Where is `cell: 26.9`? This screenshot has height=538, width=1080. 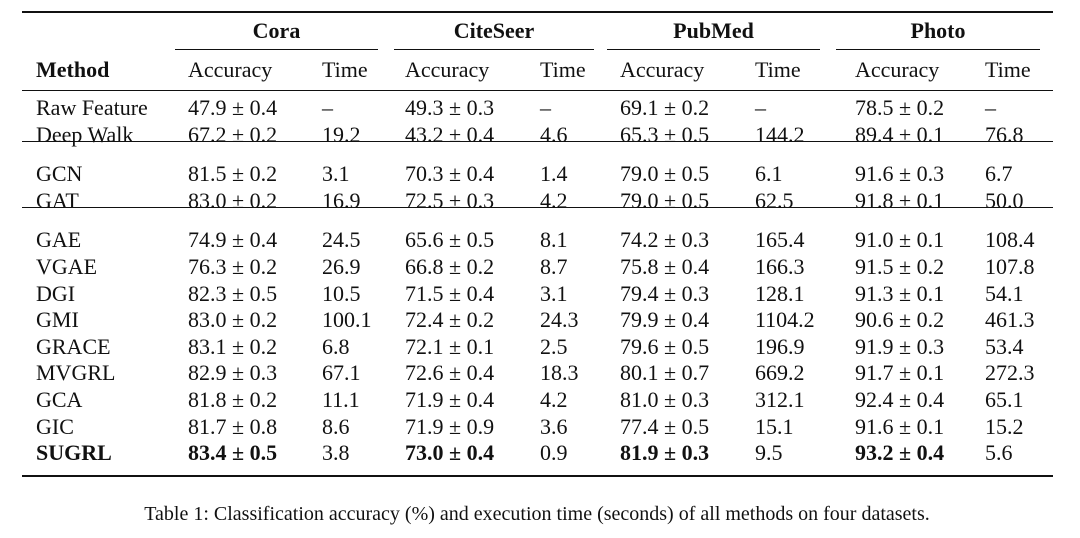
cell: 26.9 is located at coordinates (341, 266).